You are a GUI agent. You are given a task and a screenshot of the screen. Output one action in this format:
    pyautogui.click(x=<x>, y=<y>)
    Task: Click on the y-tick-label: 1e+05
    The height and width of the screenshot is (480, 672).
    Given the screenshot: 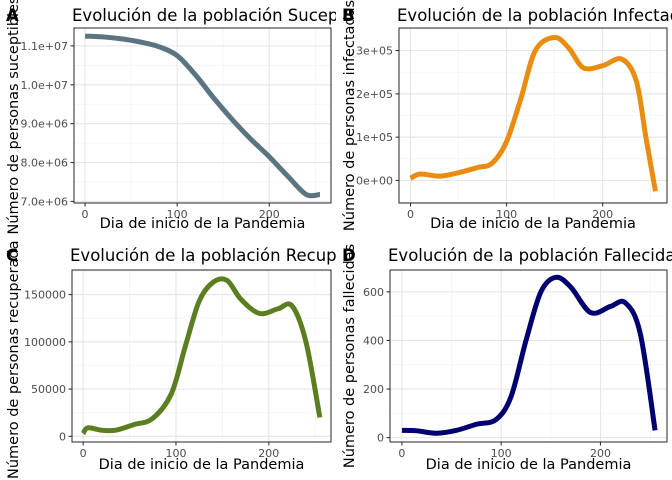 What is the action you would take?
    pyautogui.click(x=374, y=137)
    